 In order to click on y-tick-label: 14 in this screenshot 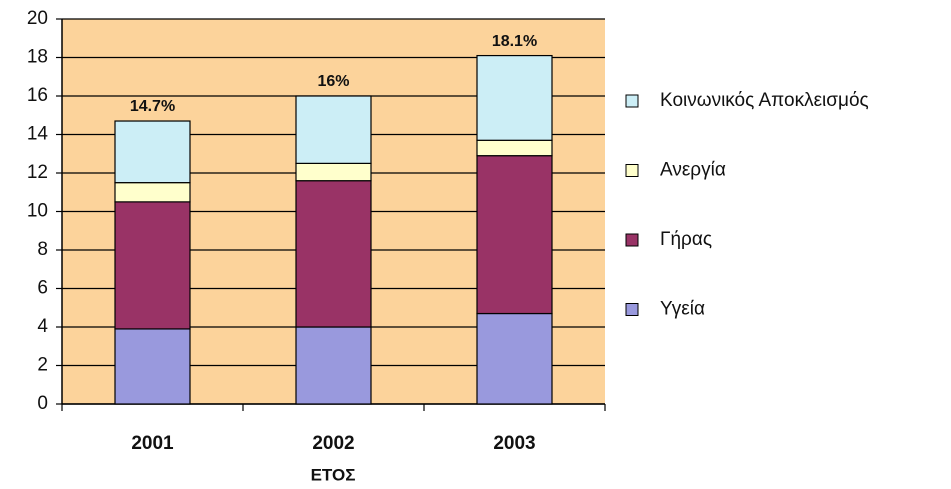, I will do `click(38, 134)`.